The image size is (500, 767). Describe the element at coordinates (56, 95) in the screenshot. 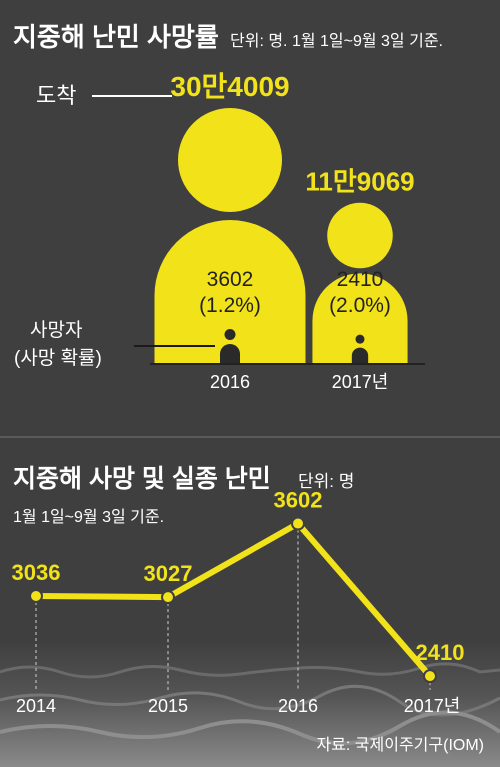

I see `arrival-label: 도착` at that location.